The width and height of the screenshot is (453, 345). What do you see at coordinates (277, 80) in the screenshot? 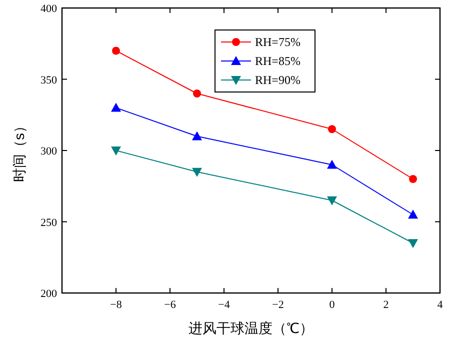
I see `legend-label: RH=90%` at bounding box center [277, 80].